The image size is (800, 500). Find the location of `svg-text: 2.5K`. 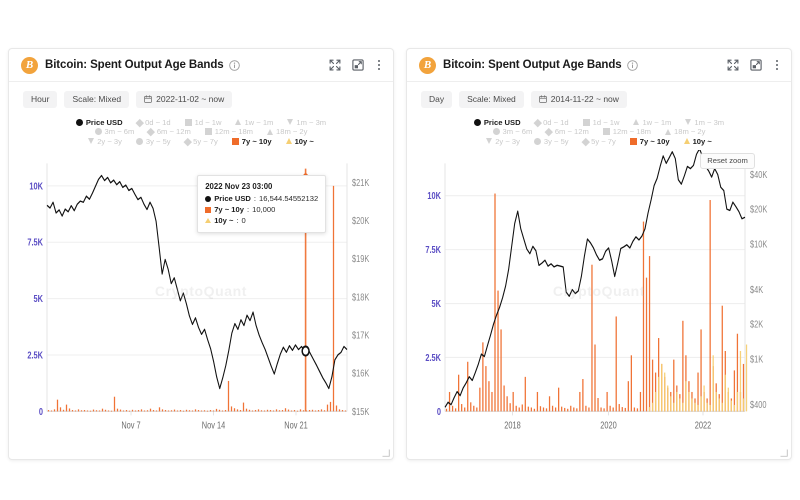

svg-text: 2.5K is located at coordinates (35, 355).